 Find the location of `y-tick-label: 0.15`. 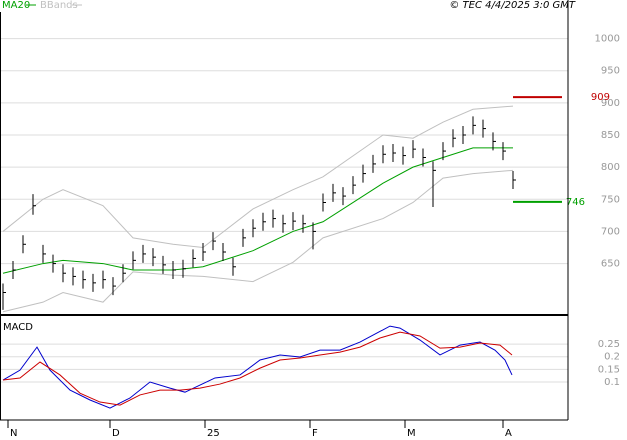

y-tick-label: 0.15 is located at coordinates (609, 369).